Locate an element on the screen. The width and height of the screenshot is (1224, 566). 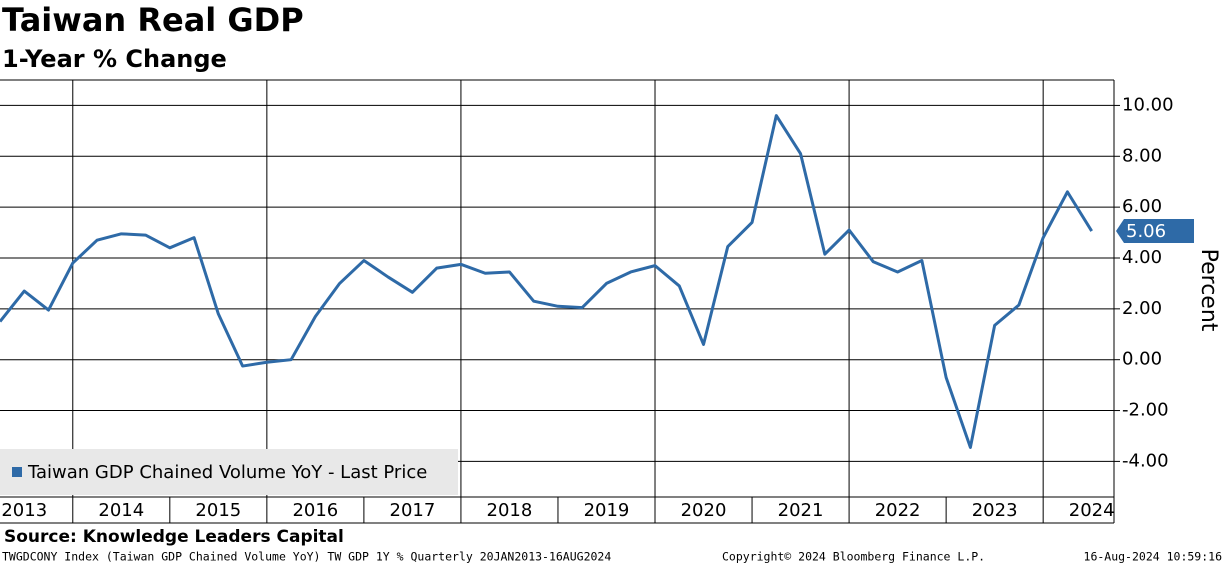
y-tick-label: -4.00 is located at coordinates (1145, 460).